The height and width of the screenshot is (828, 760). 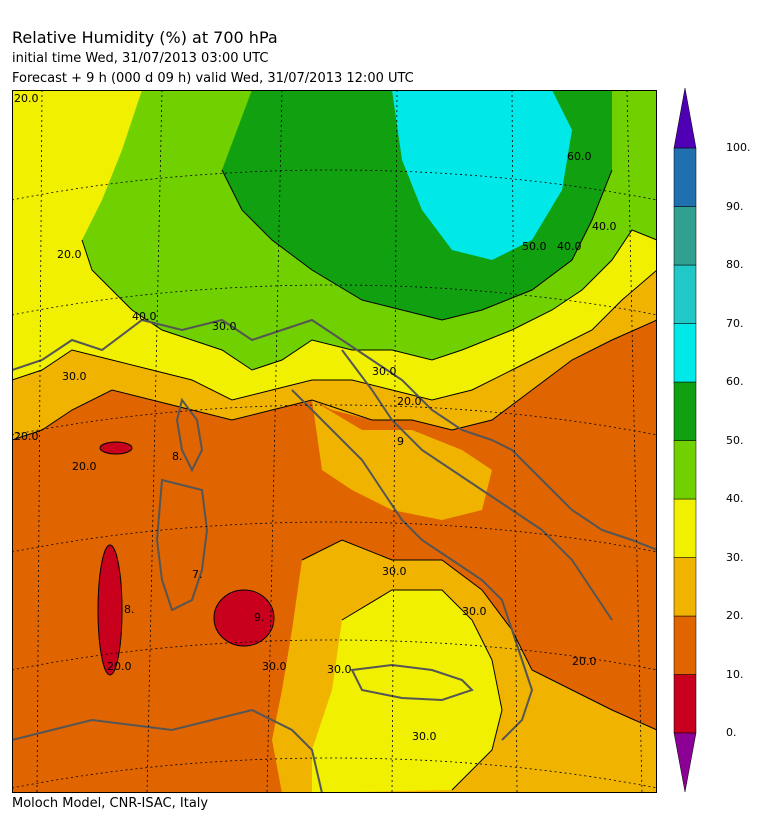 What do you see at coordinates (735, 440) in the screenshot?
I see `colorbar-tick-label: 50.` at bounding box center [735, 440].